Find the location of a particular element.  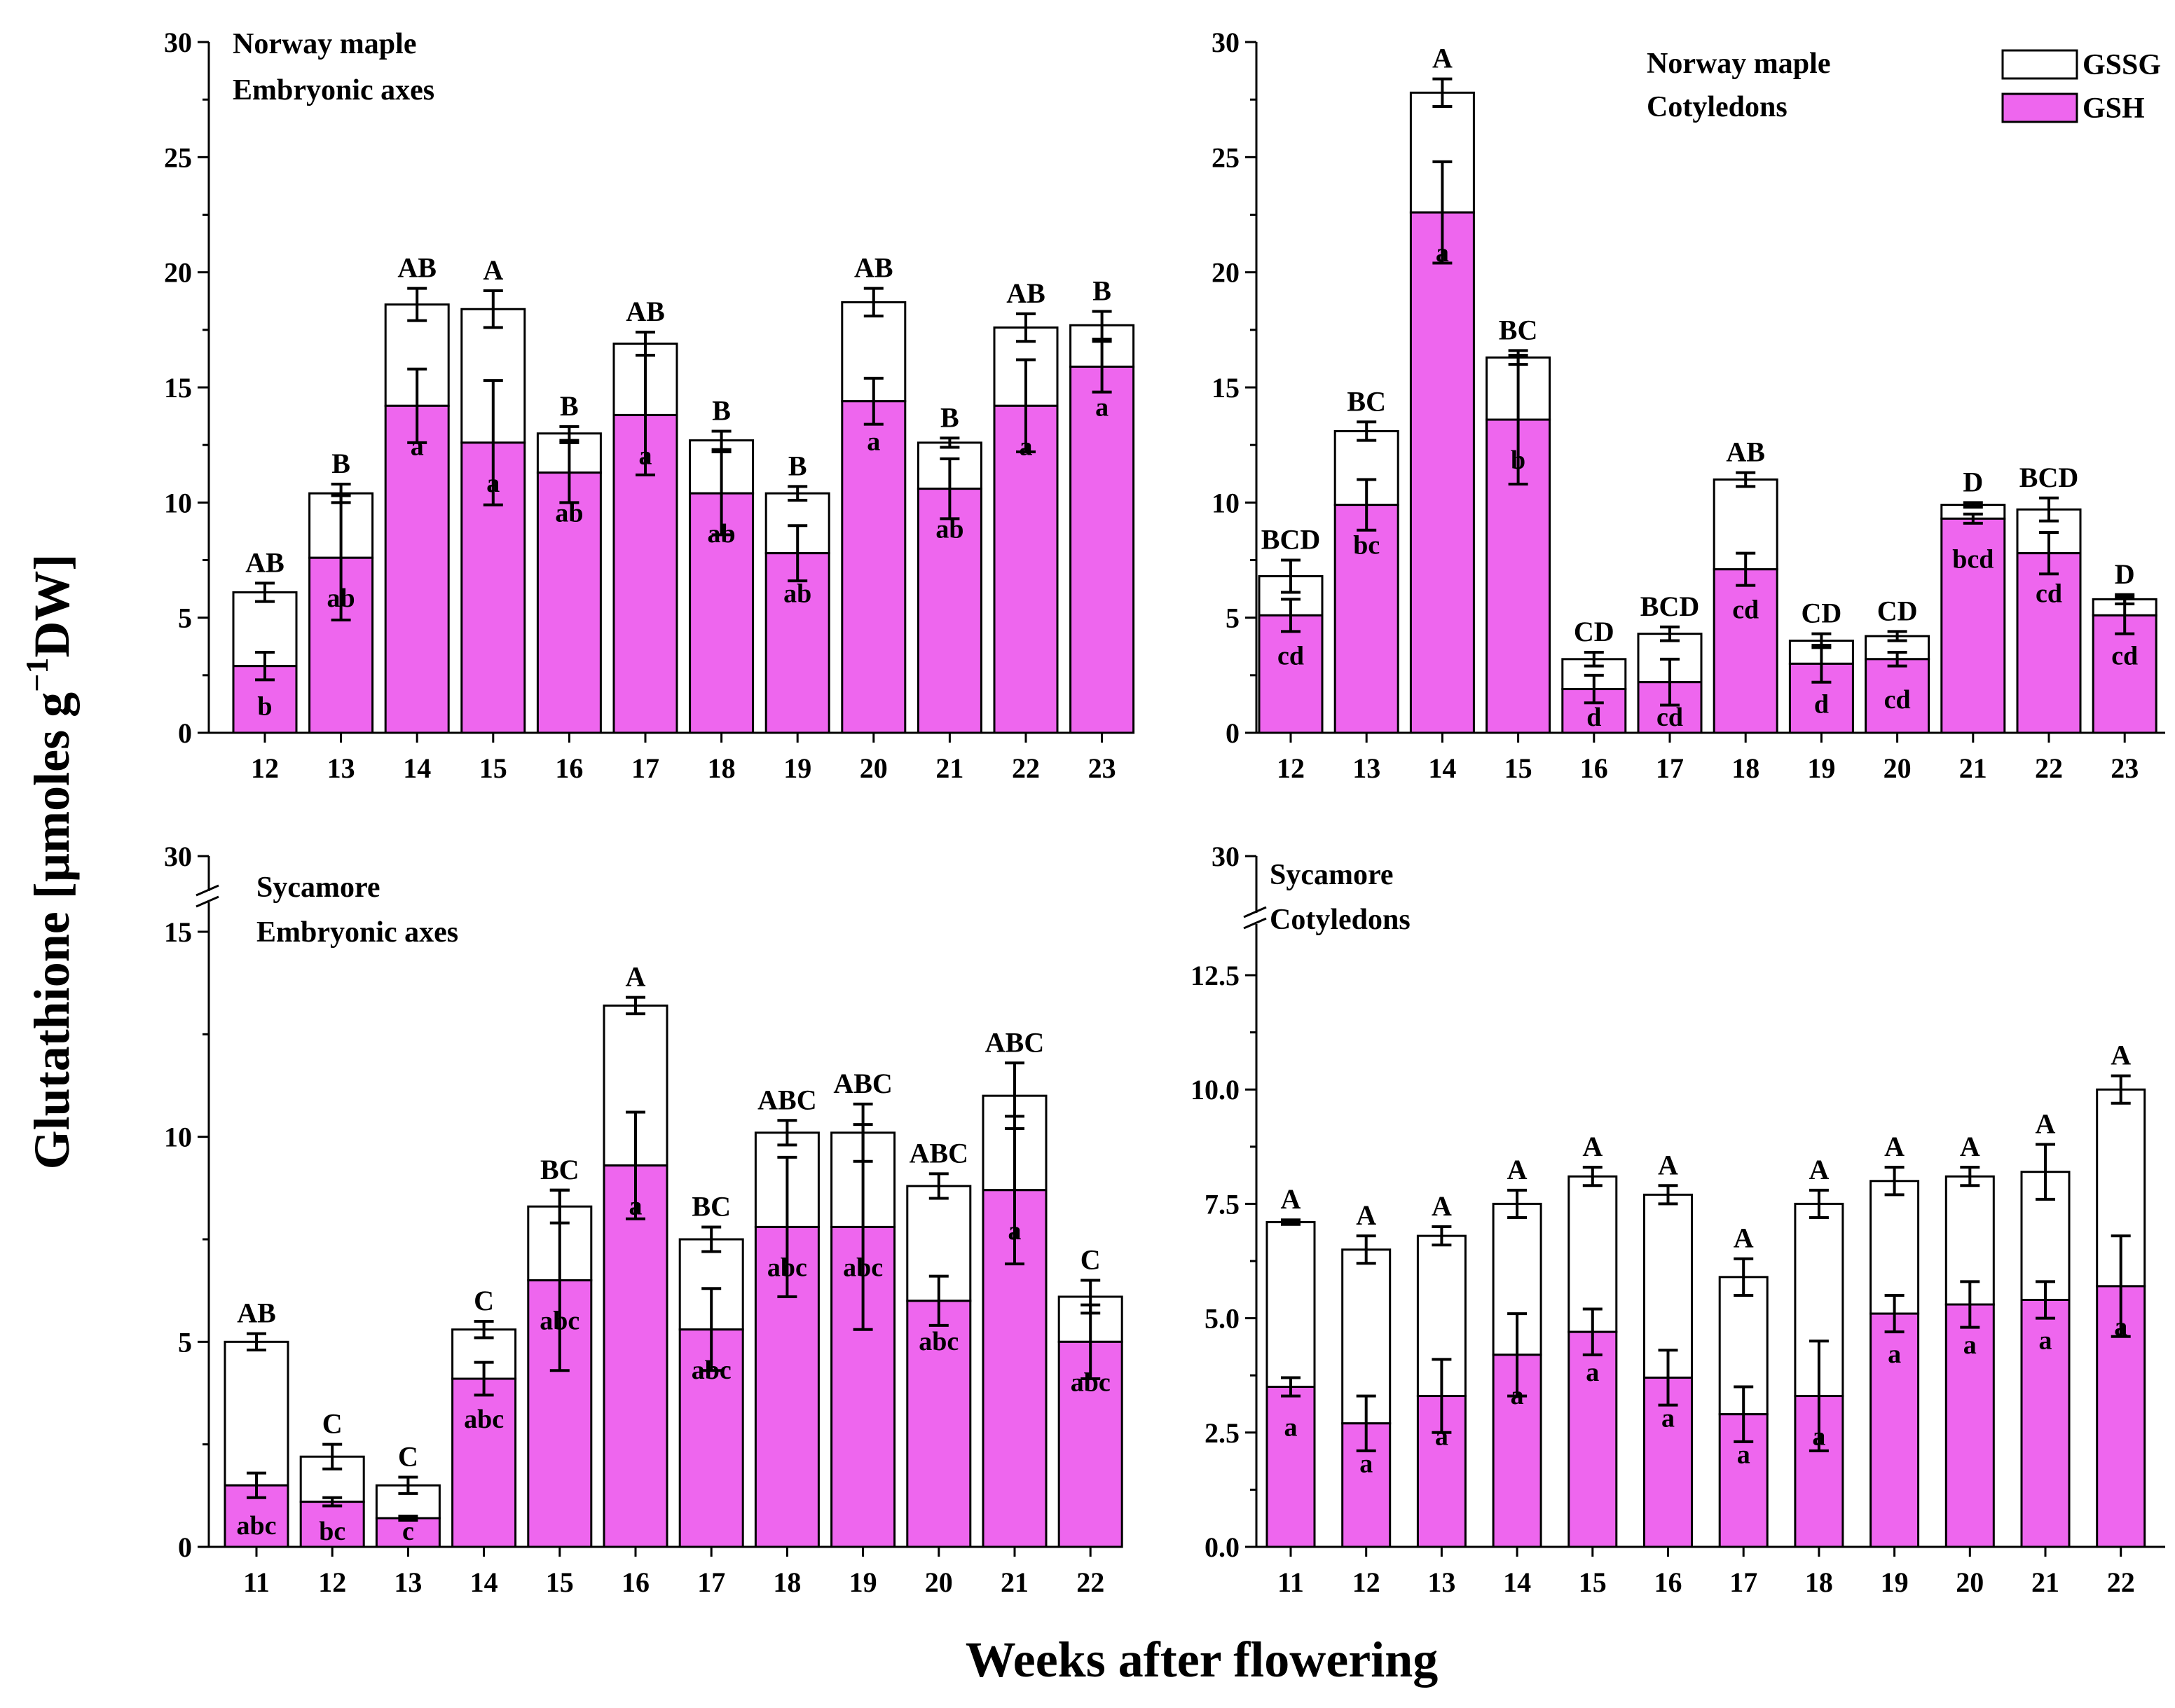

y-tick-label: 12.5 is located at coordinates (1215, 975).